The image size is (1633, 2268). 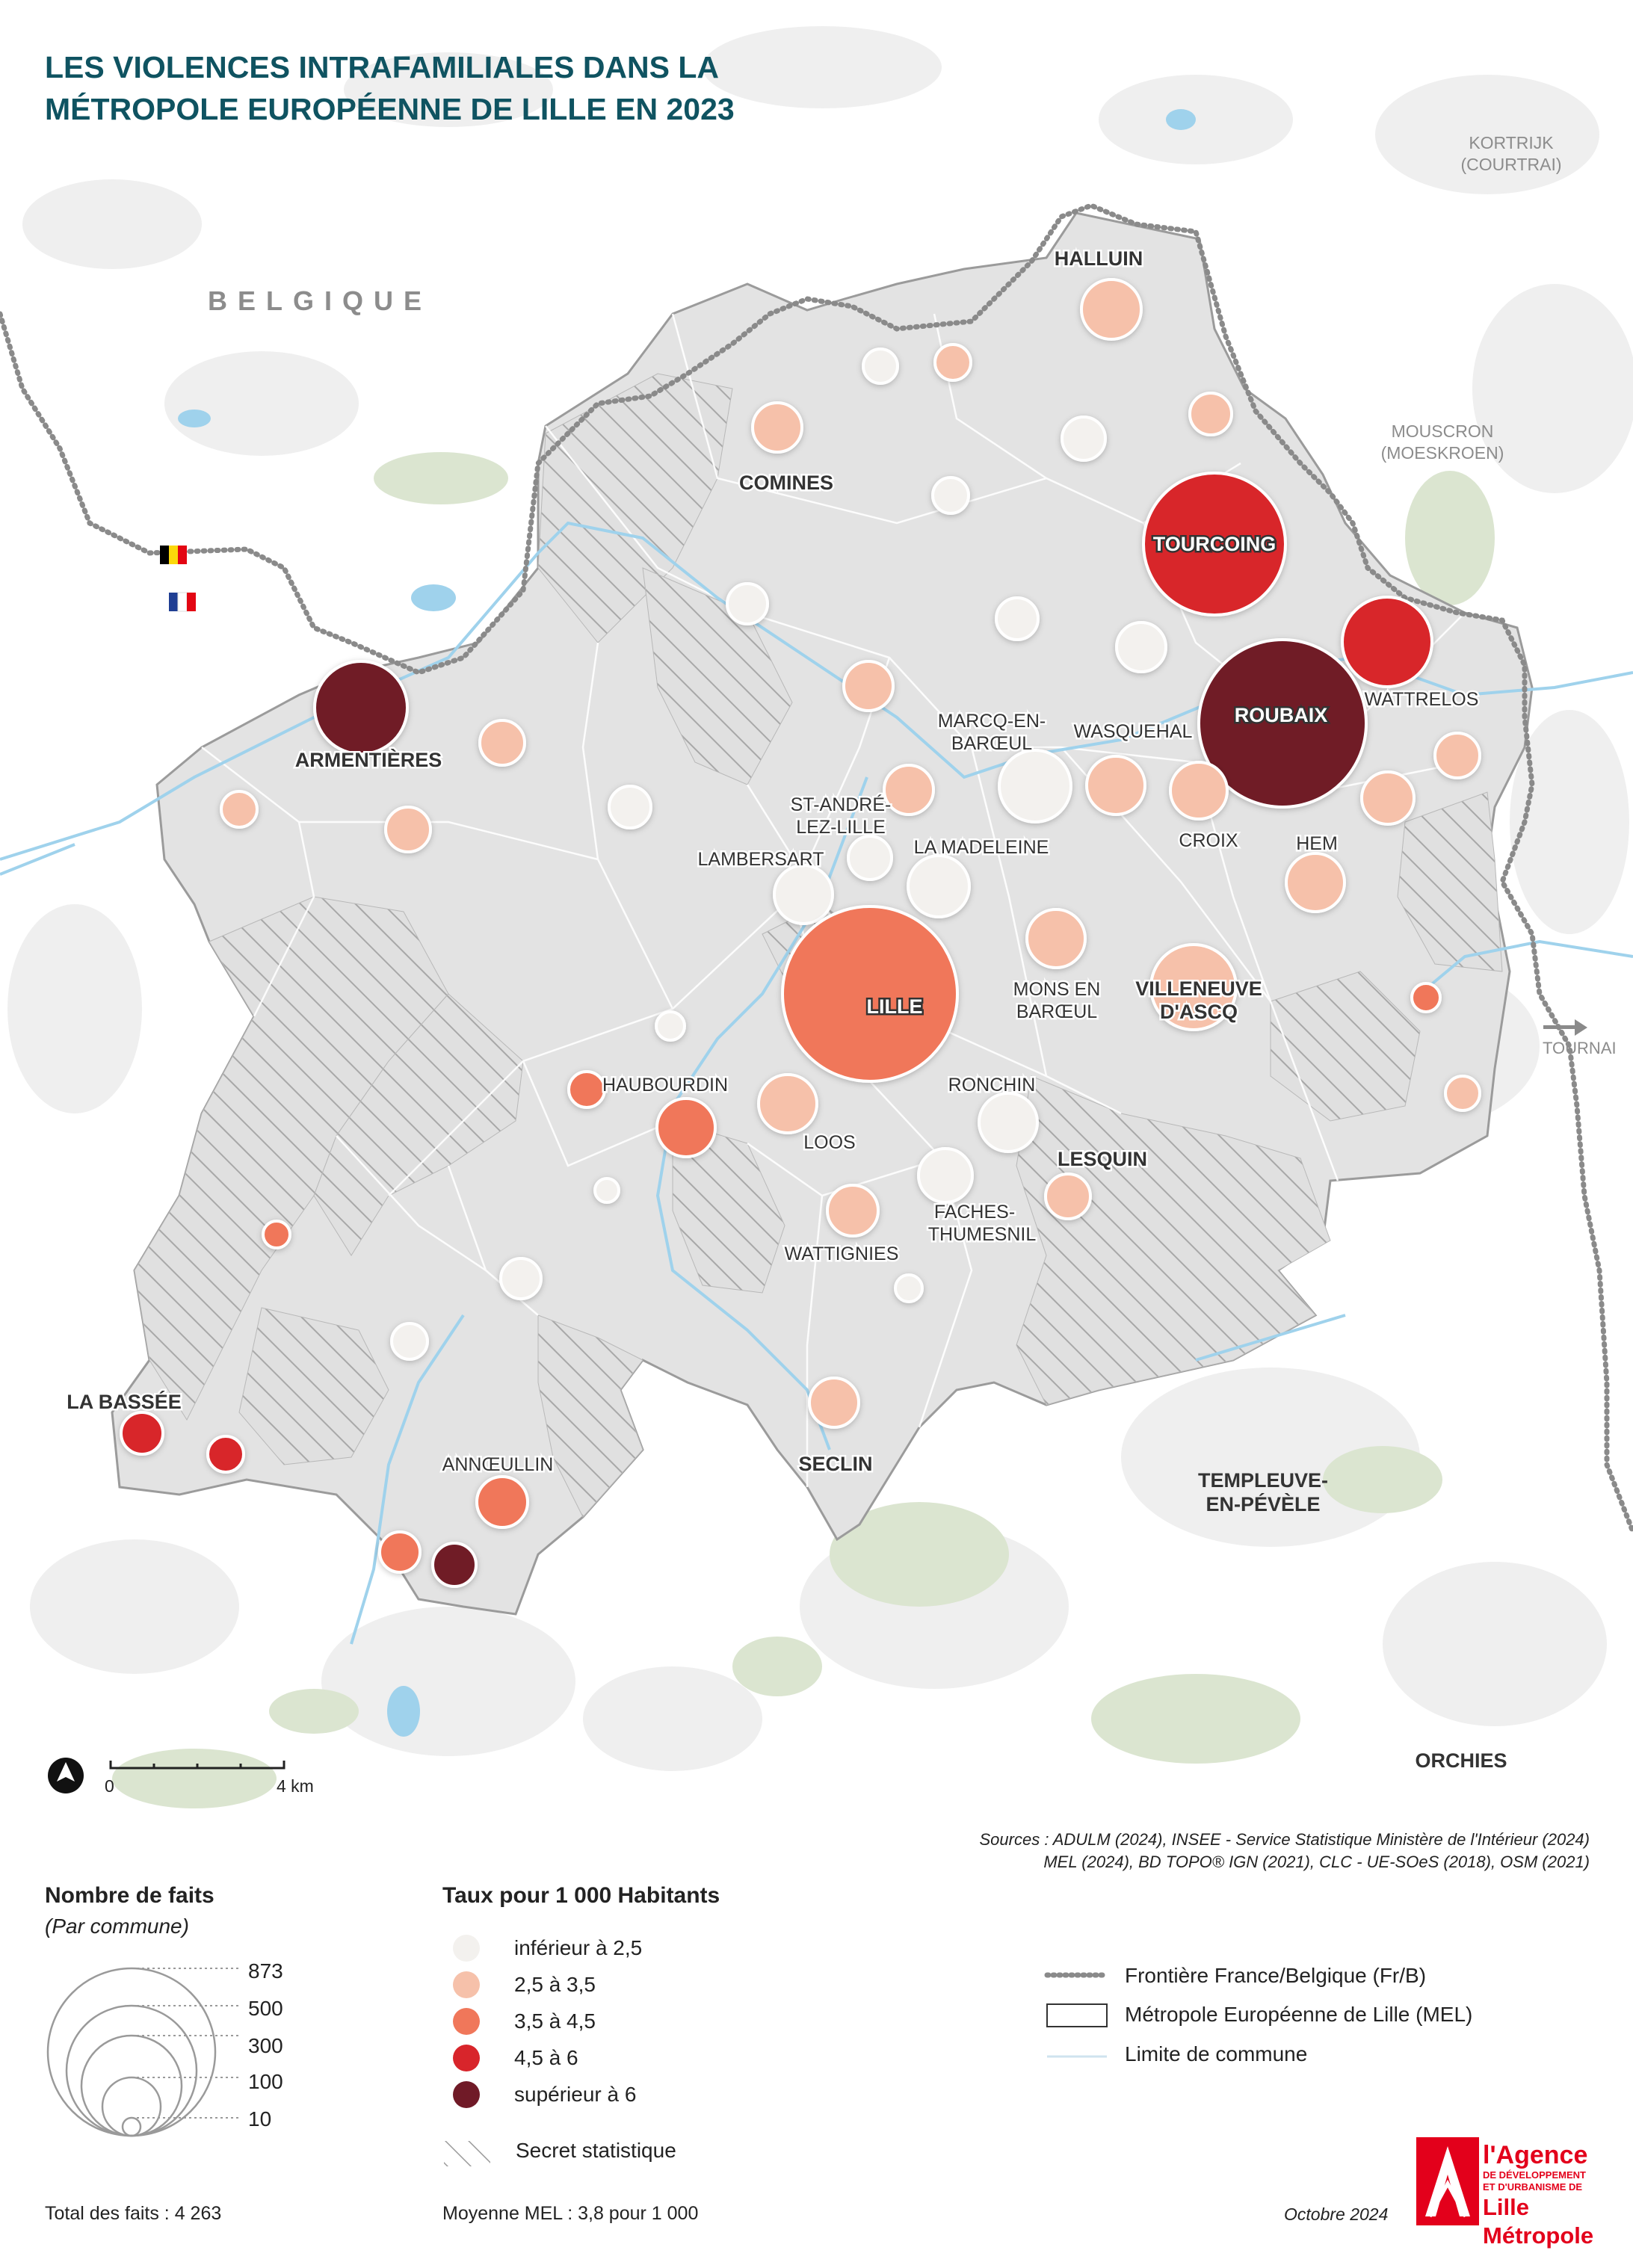 I want to click on label-anneullin: ANNŒULLIN, so click(x=498, y=1464).